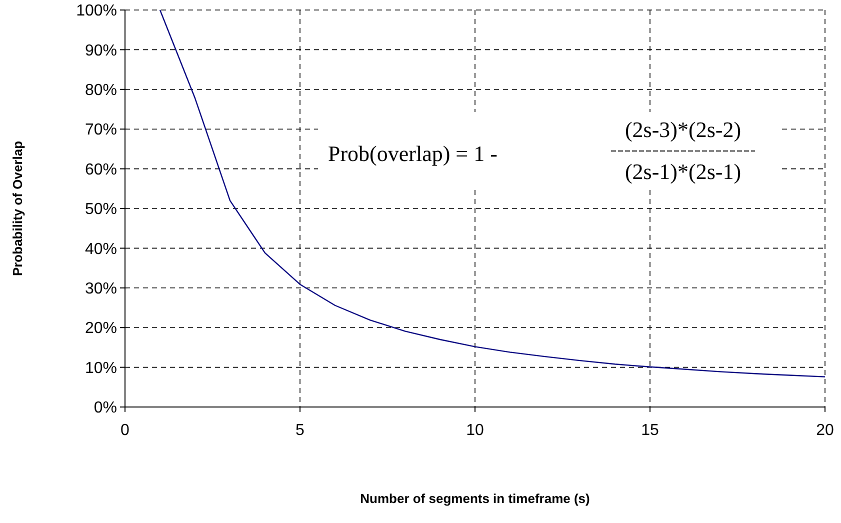 Image resolution: width=841 pixels, height=523 pixels. I want to click on x-tick-label: 20, so click(825, 430).